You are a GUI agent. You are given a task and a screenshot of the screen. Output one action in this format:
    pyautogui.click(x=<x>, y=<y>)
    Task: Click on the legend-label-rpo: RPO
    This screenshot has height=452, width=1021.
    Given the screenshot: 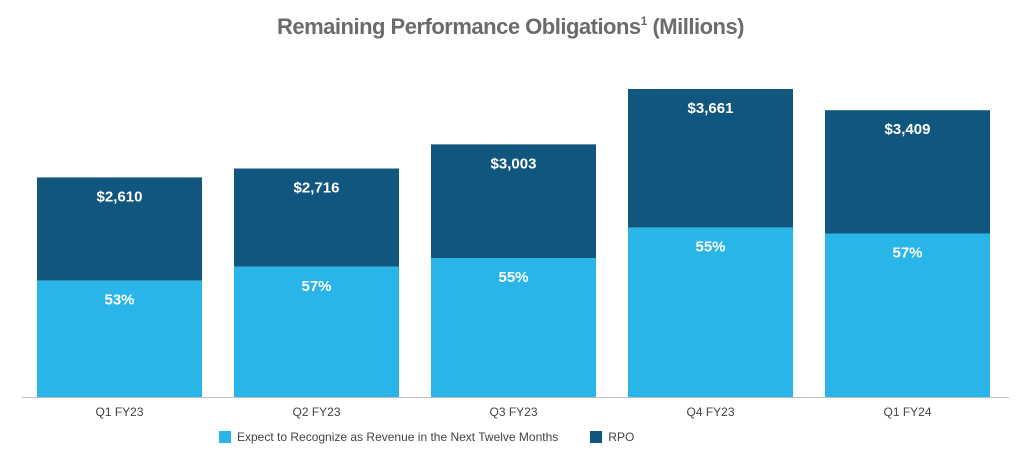 What is the action you would take?
    pyautogui.click(x=621, y=437)
    